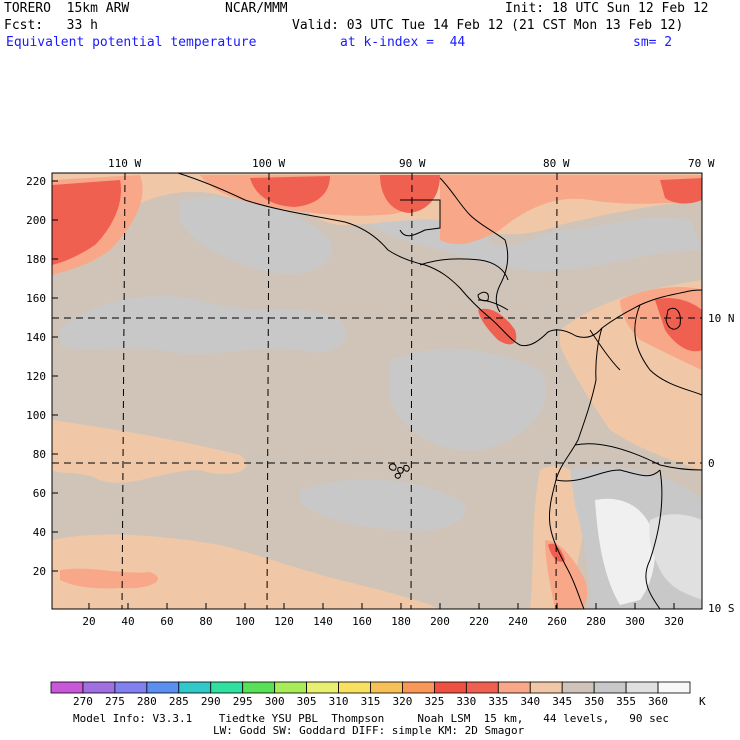 Image resolution: width=740 pixels, height=740 pixels. I want to click on coastline-mexico-central-america, so click(390, 260).